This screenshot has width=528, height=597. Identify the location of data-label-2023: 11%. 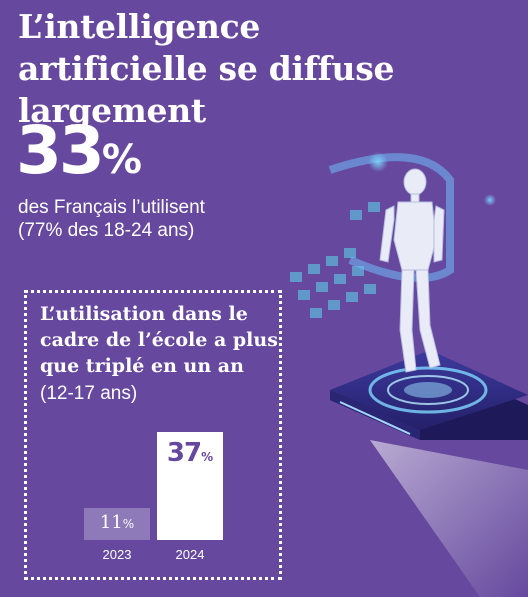
(117, 522).